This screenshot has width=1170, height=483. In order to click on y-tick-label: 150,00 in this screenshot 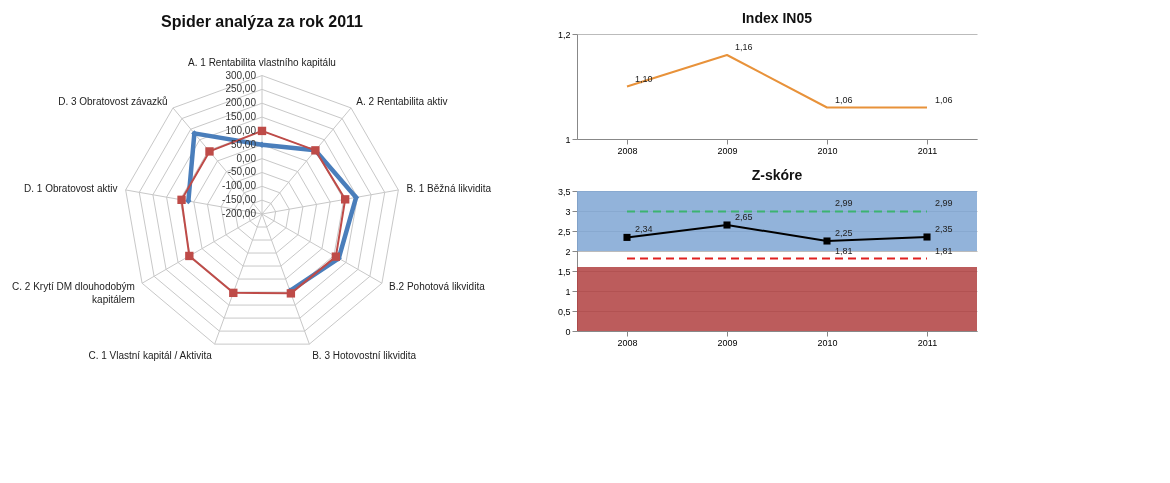, I will do `click(241, 117)`.